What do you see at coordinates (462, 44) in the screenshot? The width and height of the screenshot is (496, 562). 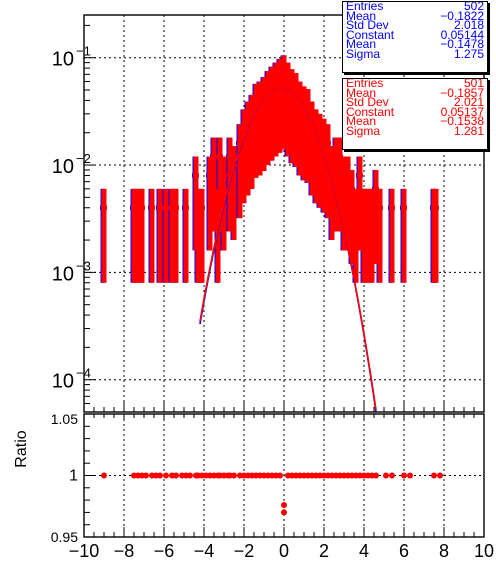 I see `stat-value: −0.1478` at bounding box center [462, 44].